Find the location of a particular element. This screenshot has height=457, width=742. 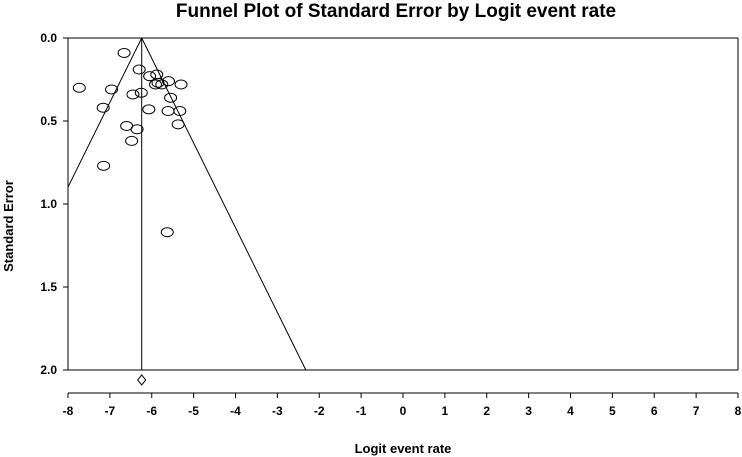

summary-diamond-layer is located at coordinates (142, 380).